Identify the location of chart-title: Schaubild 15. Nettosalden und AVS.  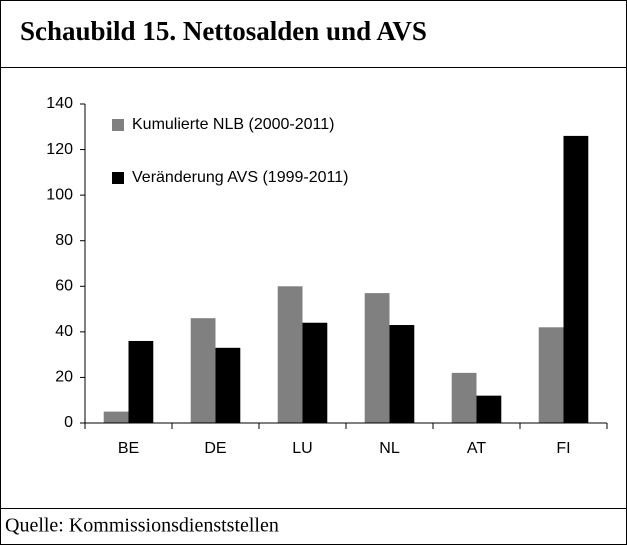
(223, 31).